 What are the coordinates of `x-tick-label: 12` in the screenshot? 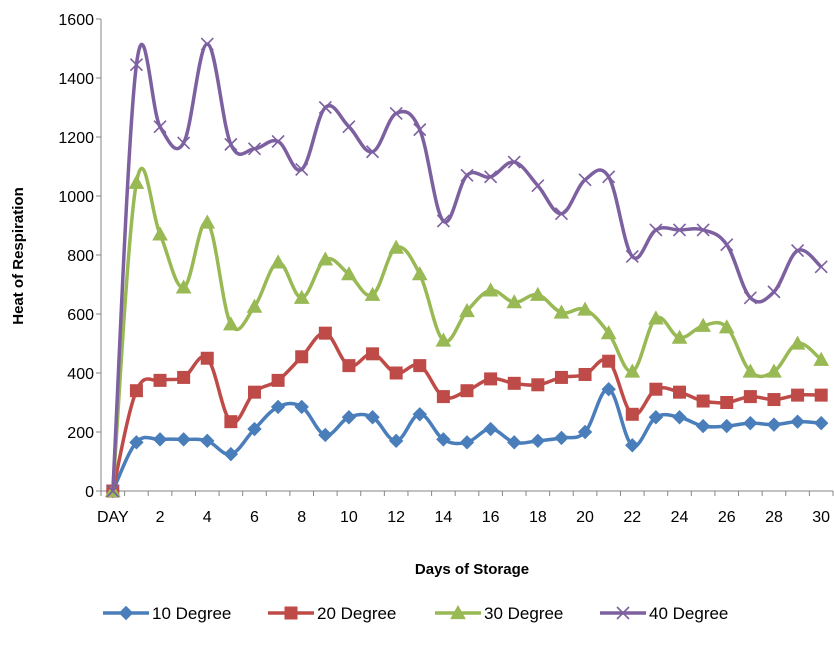 It's located at (396, 517).